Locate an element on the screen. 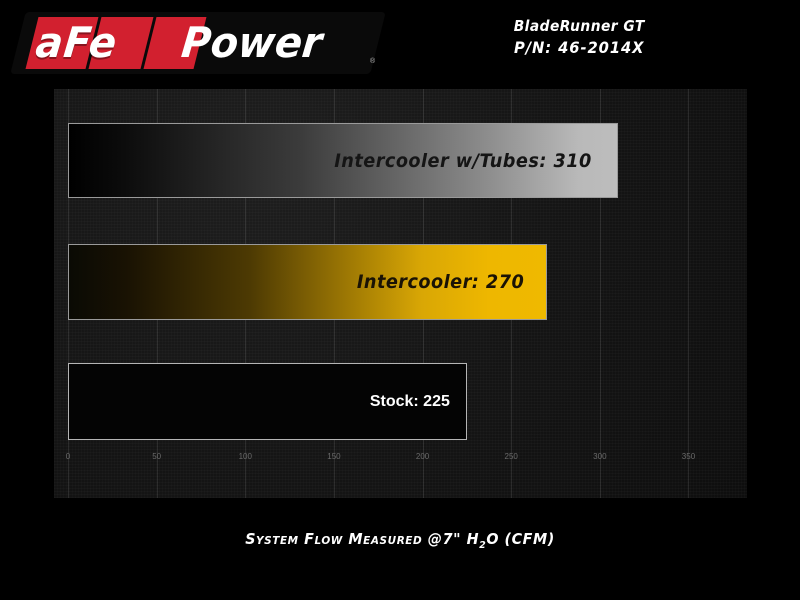 The height and width of the screenshot is (600, 800). x-tick-50: 50 is located at coordinates (157, 456).